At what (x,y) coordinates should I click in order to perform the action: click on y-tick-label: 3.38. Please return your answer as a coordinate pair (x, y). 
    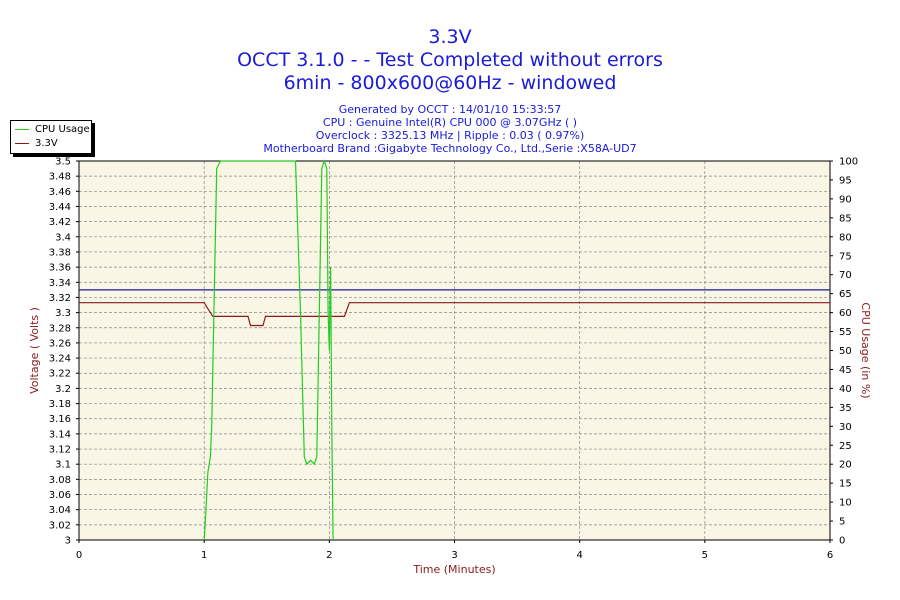
    Looking at the image, I should click on (60, 252).